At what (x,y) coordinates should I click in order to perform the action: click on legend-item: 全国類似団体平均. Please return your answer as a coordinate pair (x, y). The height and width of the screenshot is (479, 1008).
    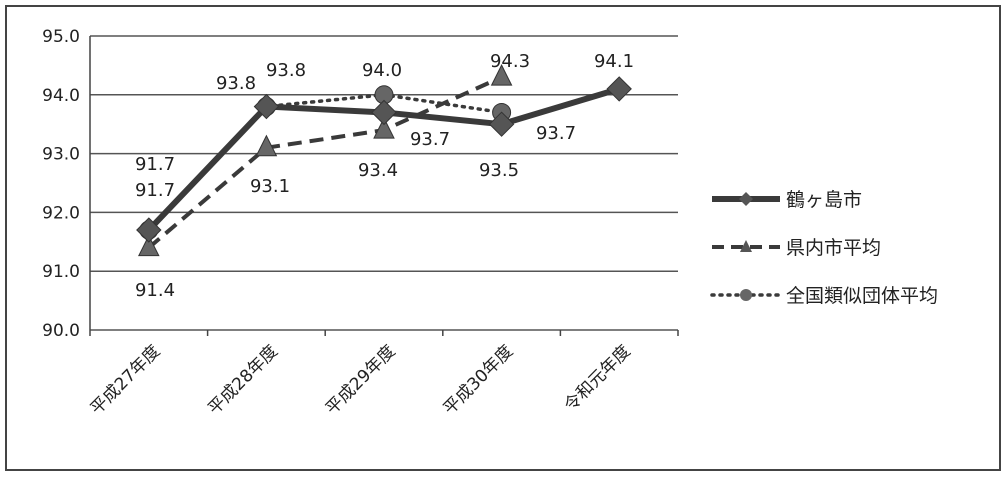
    Looking at the image, I should click on (824, 296).